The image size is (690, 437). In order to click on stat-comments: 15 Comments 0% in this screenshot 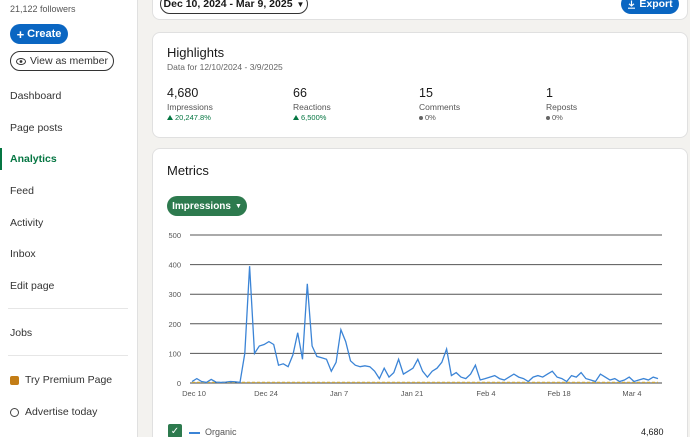, I will do `click(439, 104)`.